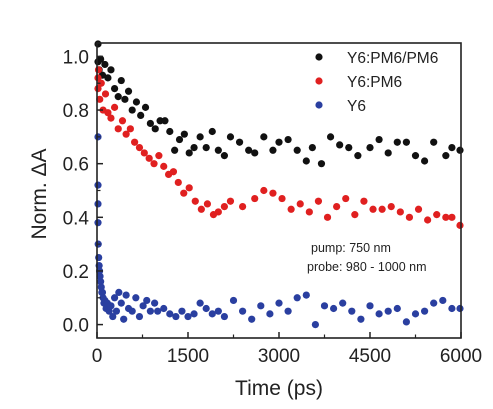 The width and height of the screenshot is (493, 409). What do you see at coordinates (356, 106) in the screenshot?
I see `legend-label-y6: Y6` at bounding box center [356, 106].